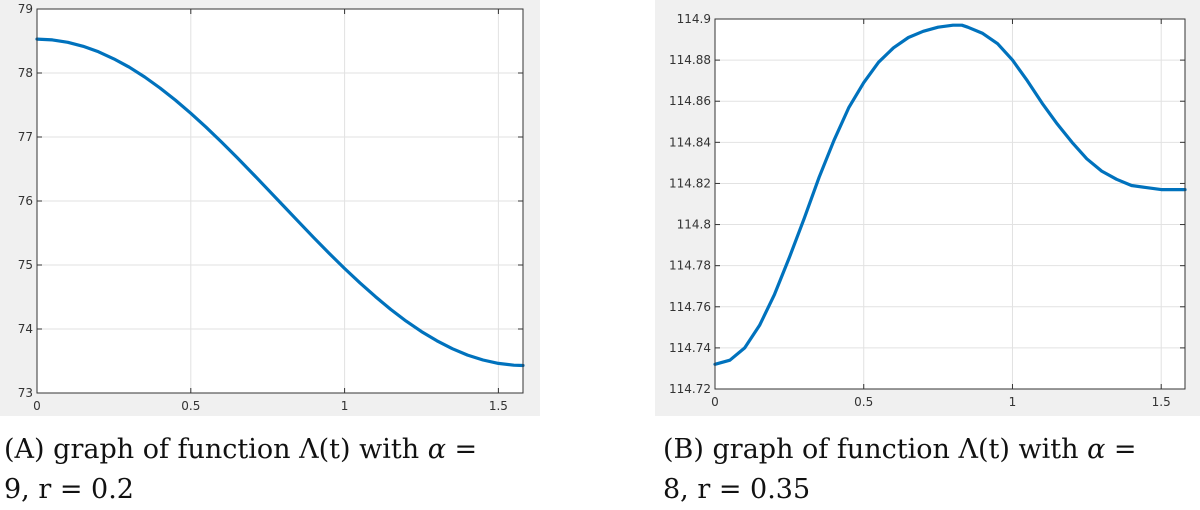 The image size is (1200, 510). I want to click on chart-b-ytick-label: 114.82, so click(690, 183).